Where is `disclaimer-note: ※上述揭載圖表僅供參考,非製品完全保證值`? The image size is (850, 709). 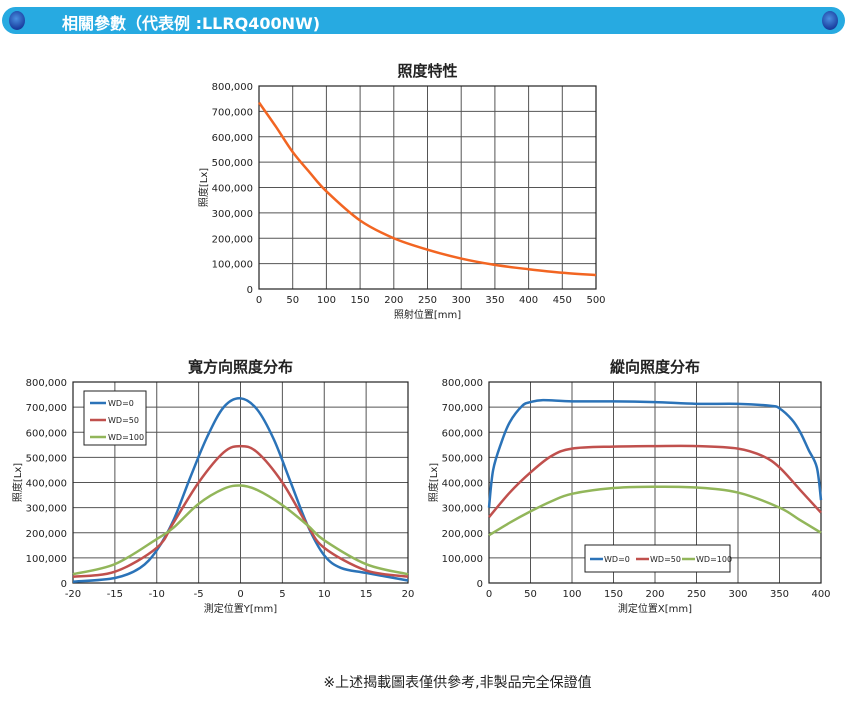
disclaimer-note: ※上述揭載圖表僅供參考,非製品完全保證值 is located at coordinates (457, 683).